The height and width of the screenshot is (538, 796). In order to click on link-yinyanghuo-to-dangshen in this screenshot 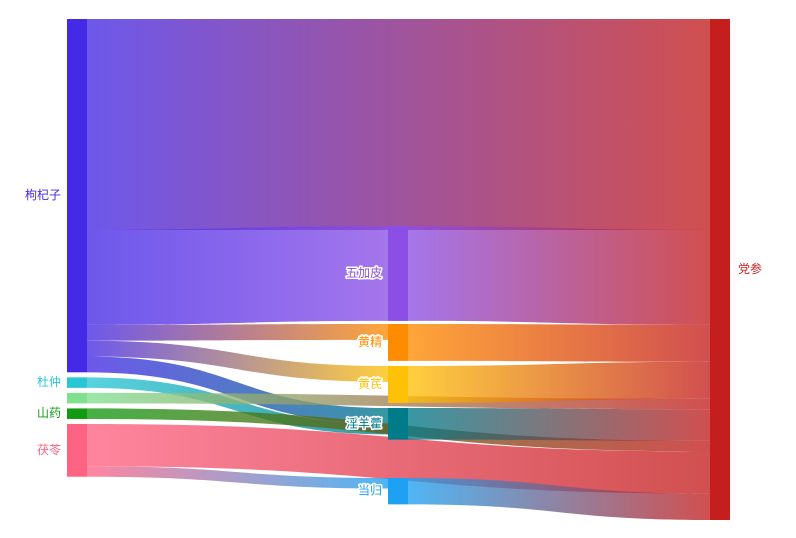, I will do `click(559, 424)`.